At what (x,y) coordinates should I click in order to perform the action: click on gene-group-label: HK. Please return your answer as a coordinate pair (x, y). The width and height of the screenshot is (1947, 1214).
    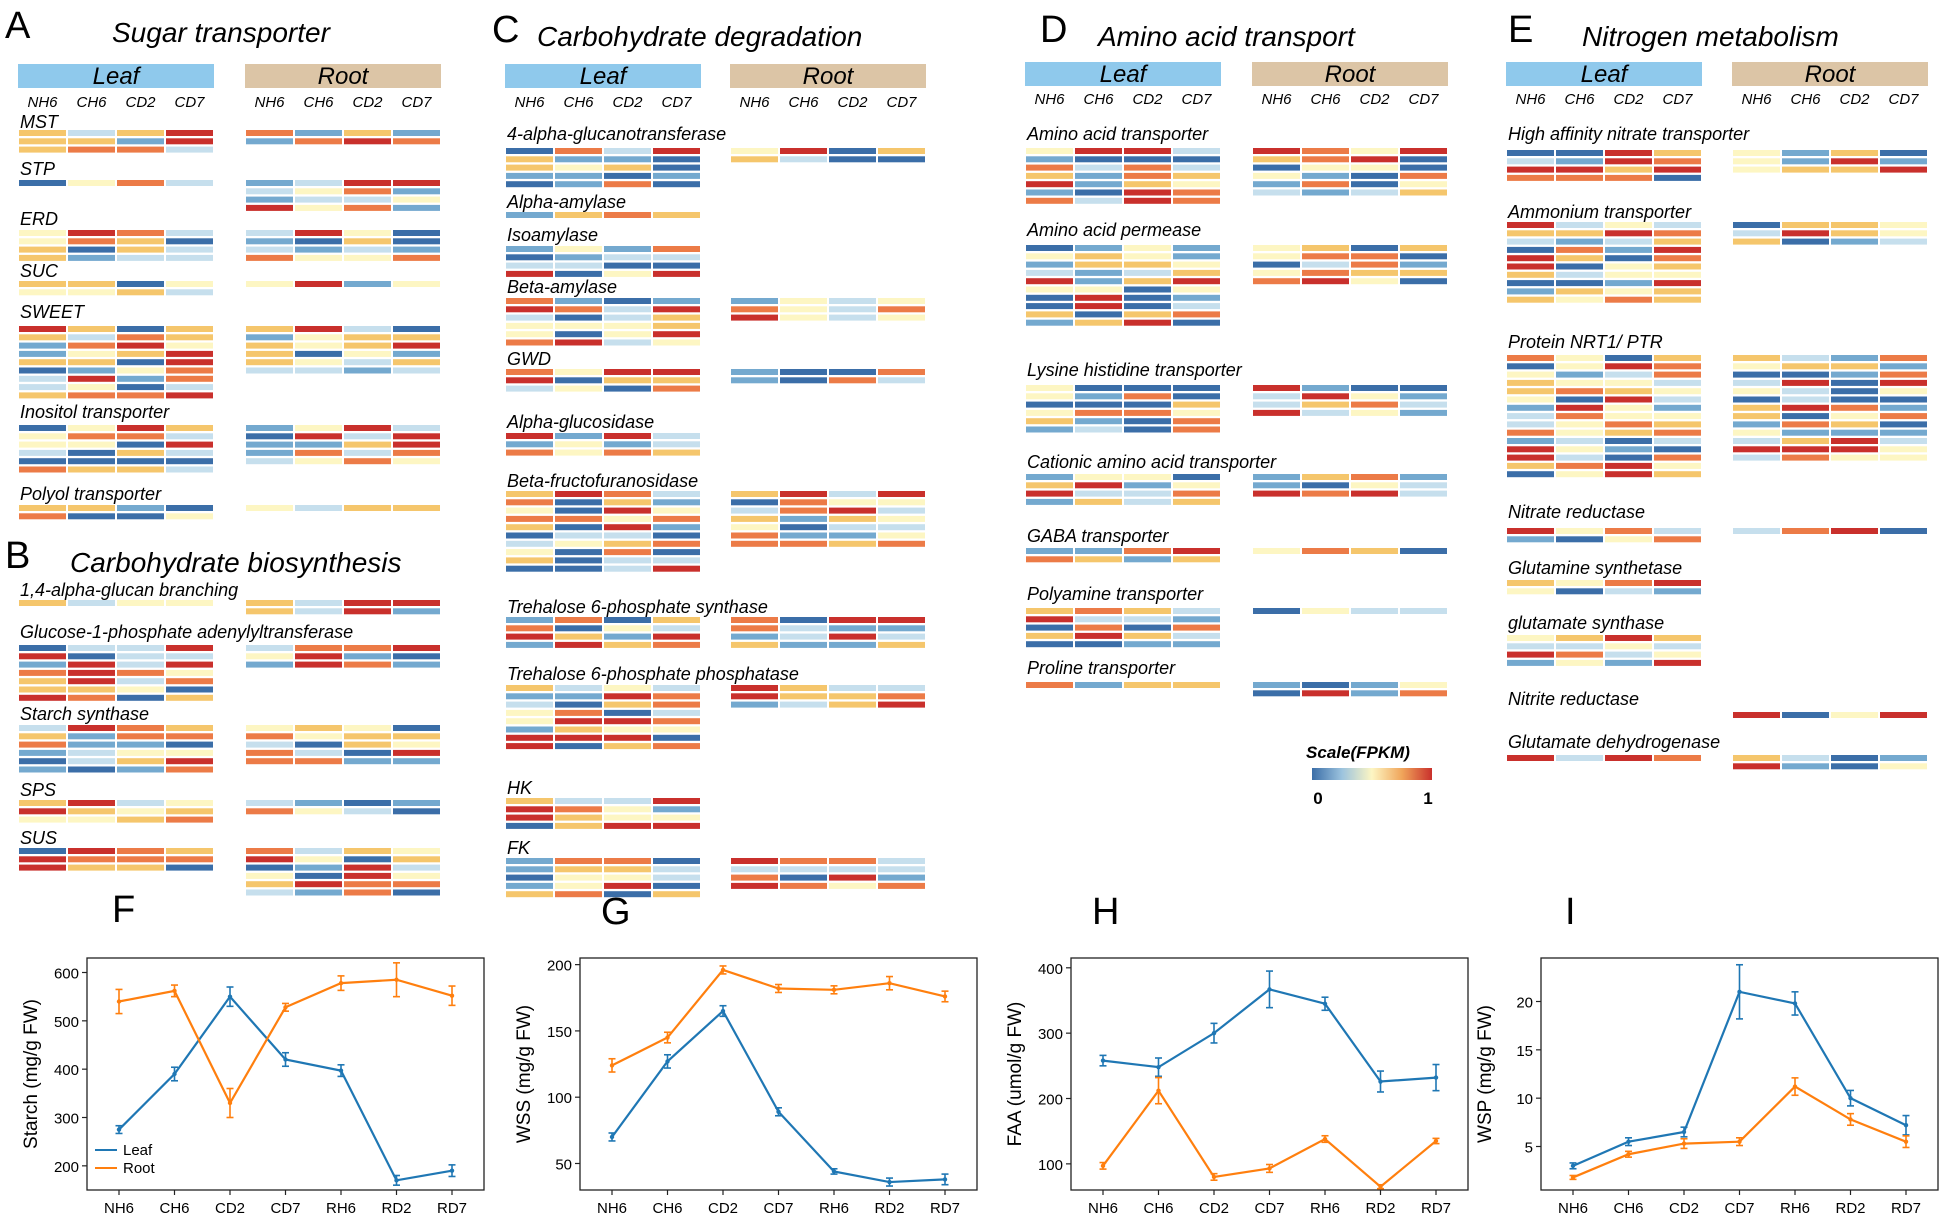
    Looking at the image, I should click on (520, 788).